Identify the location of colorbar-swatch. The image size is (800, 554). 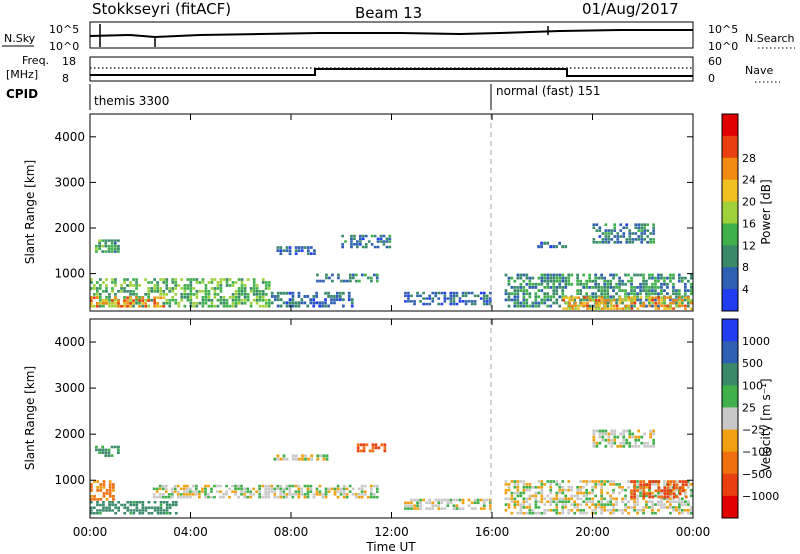
(730, 234).